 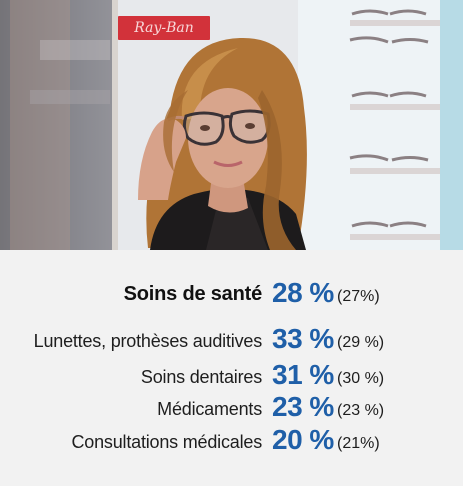 I want to click on stat-label: Soins dentaires, so click(x=201, y=377).